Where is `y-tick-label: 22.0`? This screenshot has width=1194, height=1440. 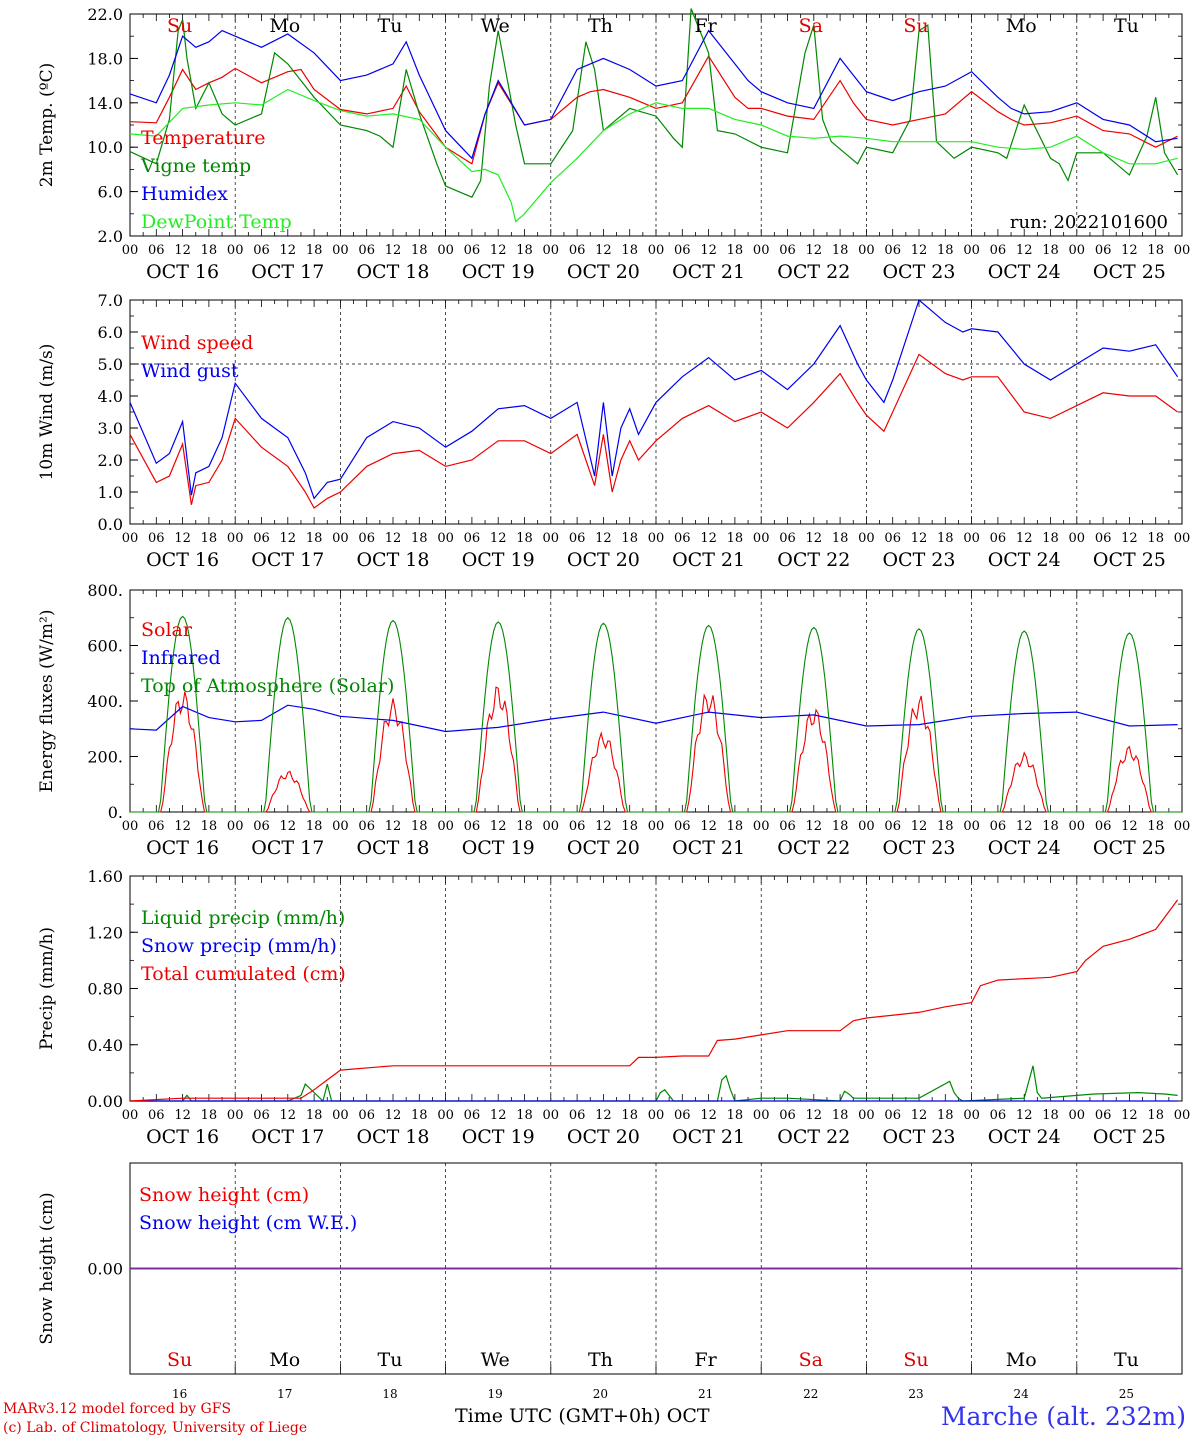
y-tick-label: 22.0 is located at coordinates (105, 14).